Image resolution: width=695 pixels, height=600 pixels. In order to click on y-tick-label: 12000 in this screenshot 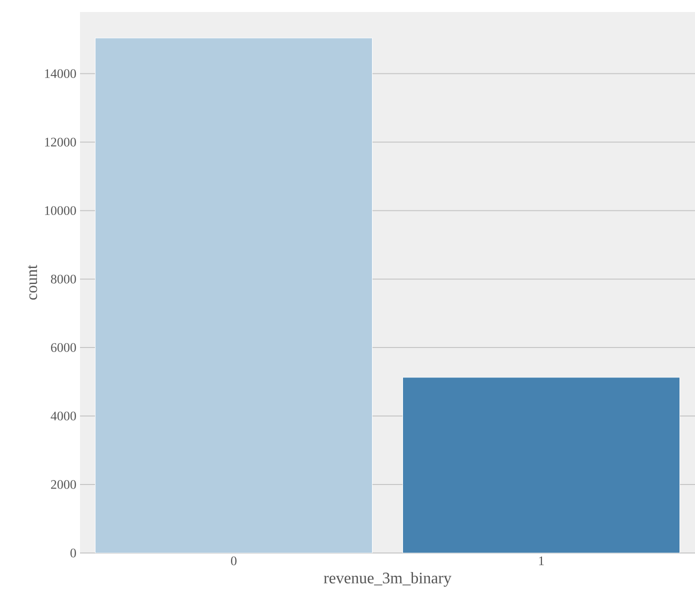, I will do `click(60, 142)`.